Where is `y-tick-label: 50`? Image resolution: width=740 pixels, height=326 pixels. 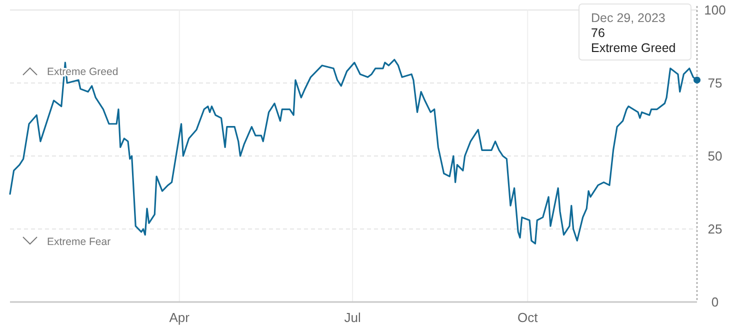
y-tick-label: 50 is located at coordinates (715, 156).